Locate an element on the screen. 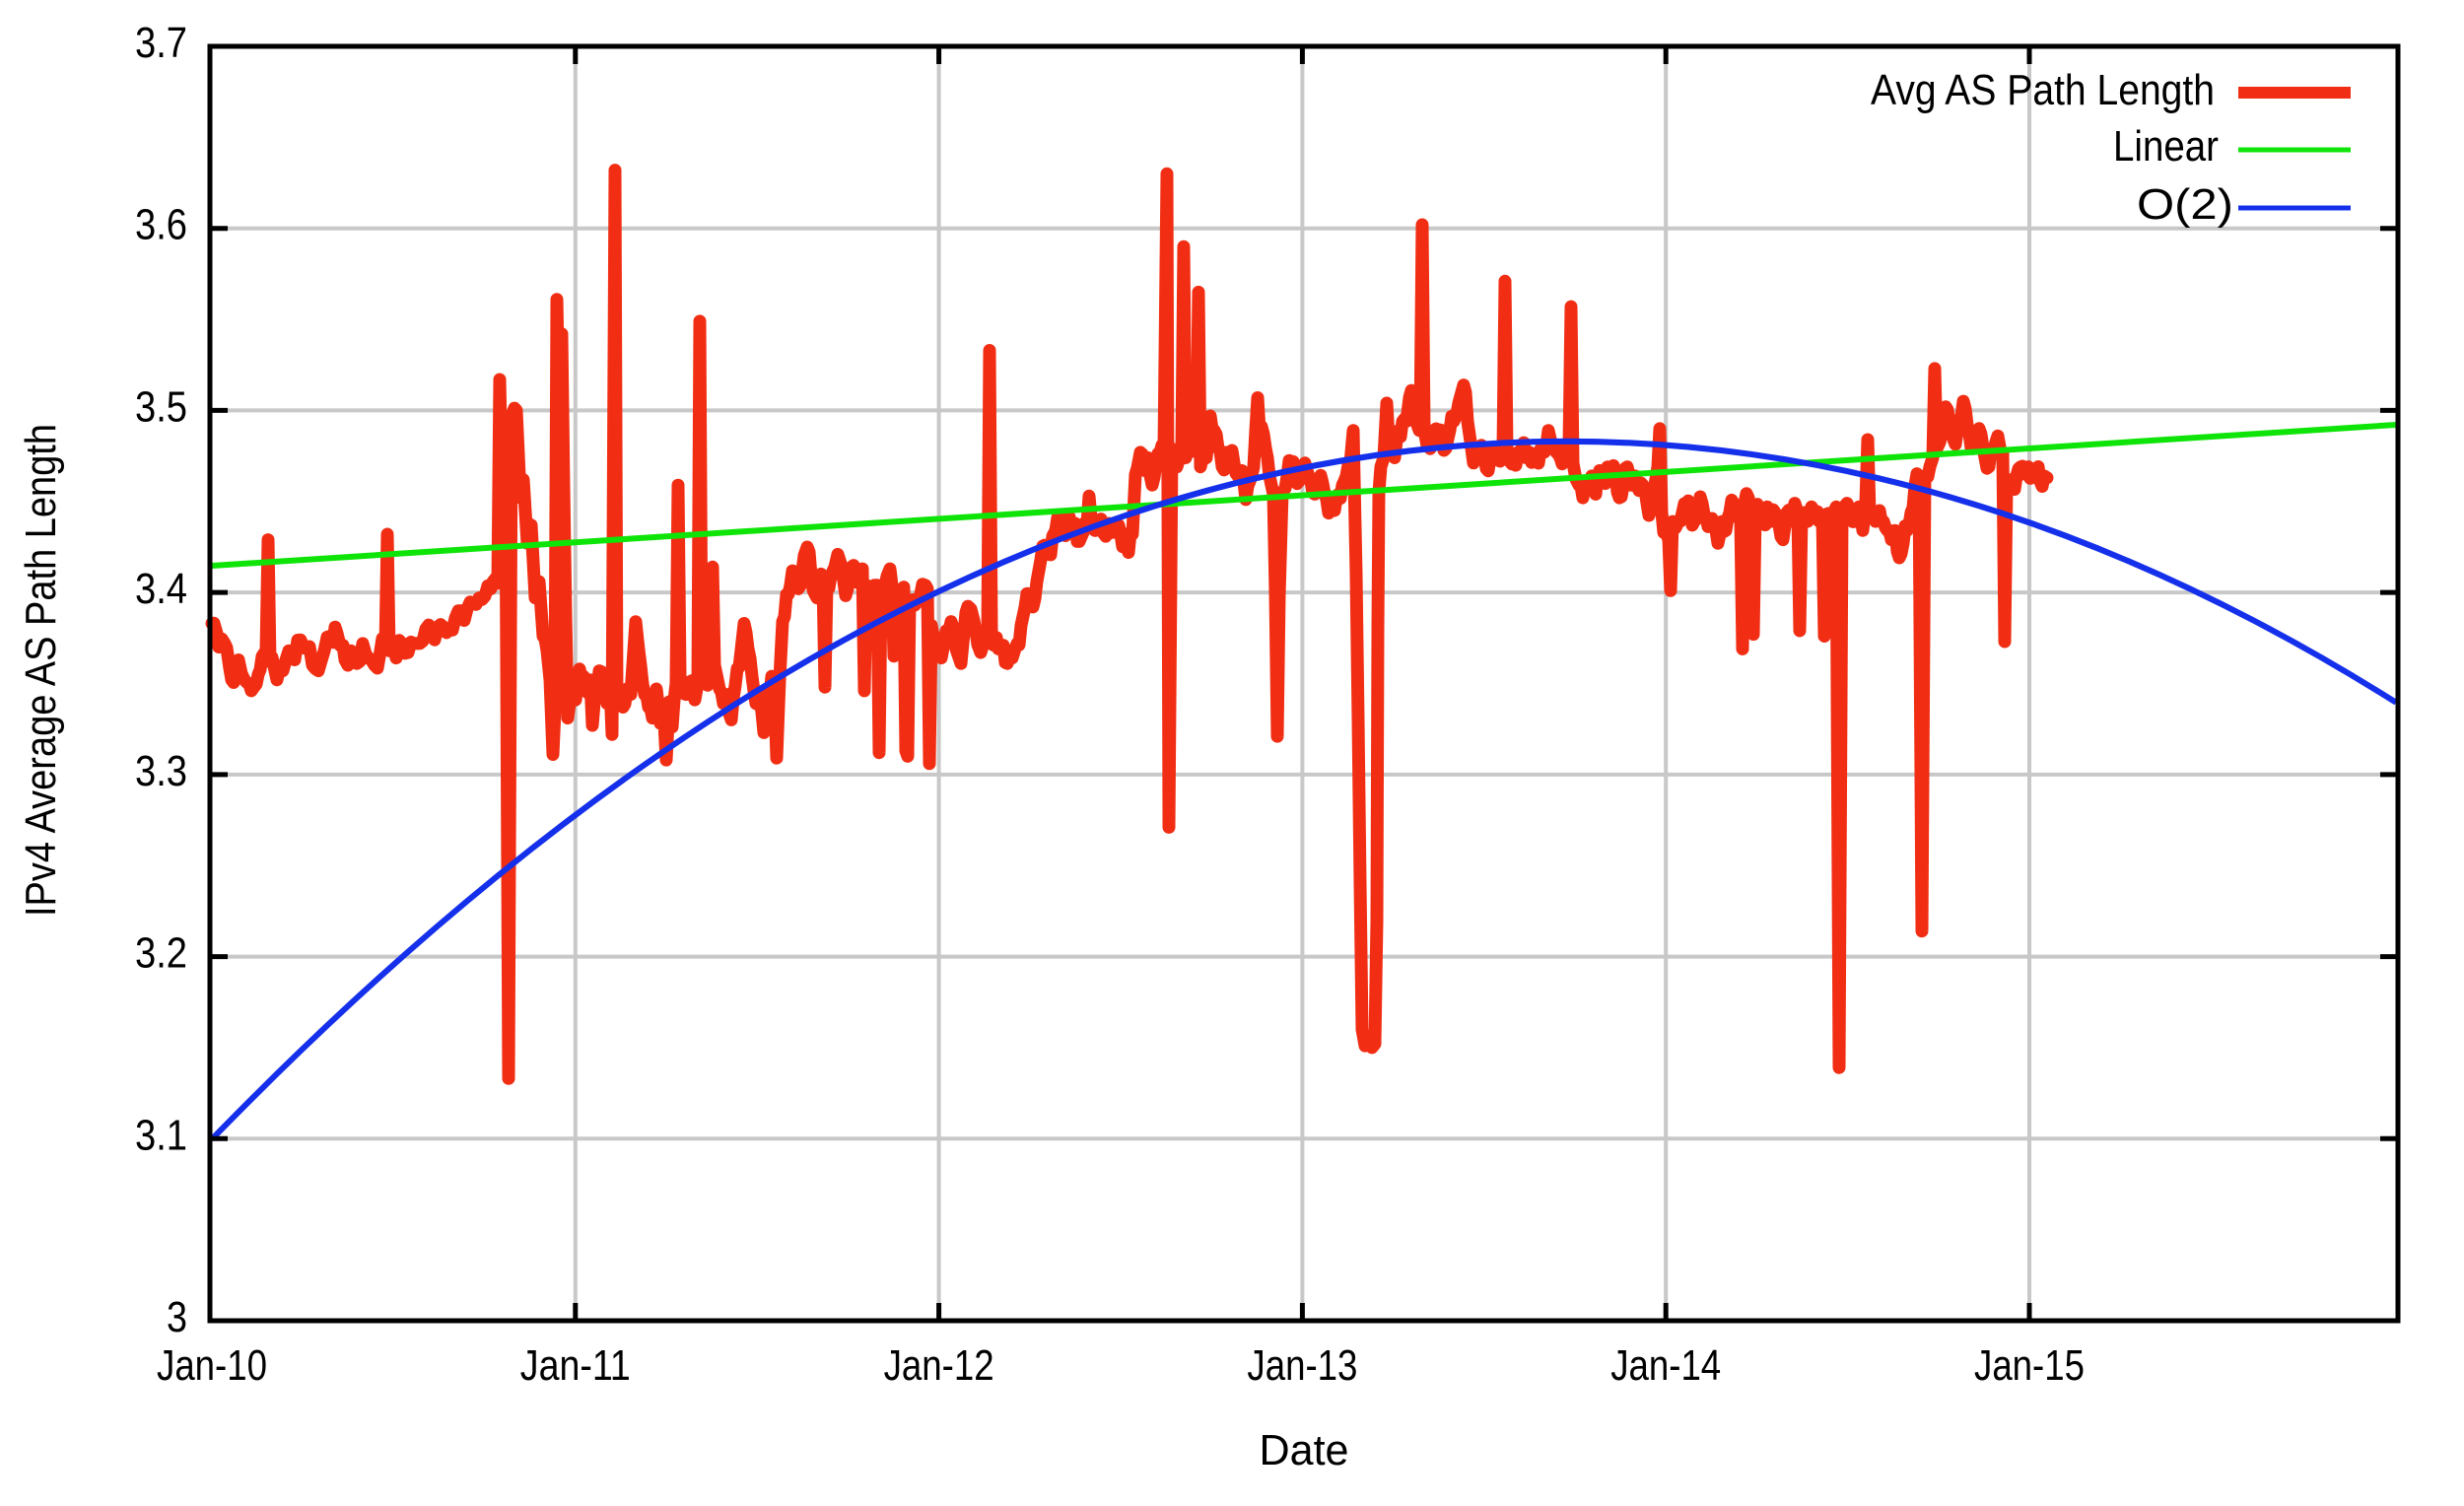 The height and width of the screenshot is (1506, 2464). svg-text: IPv4 Average AS Path Length is located at coordinates (41, 670).